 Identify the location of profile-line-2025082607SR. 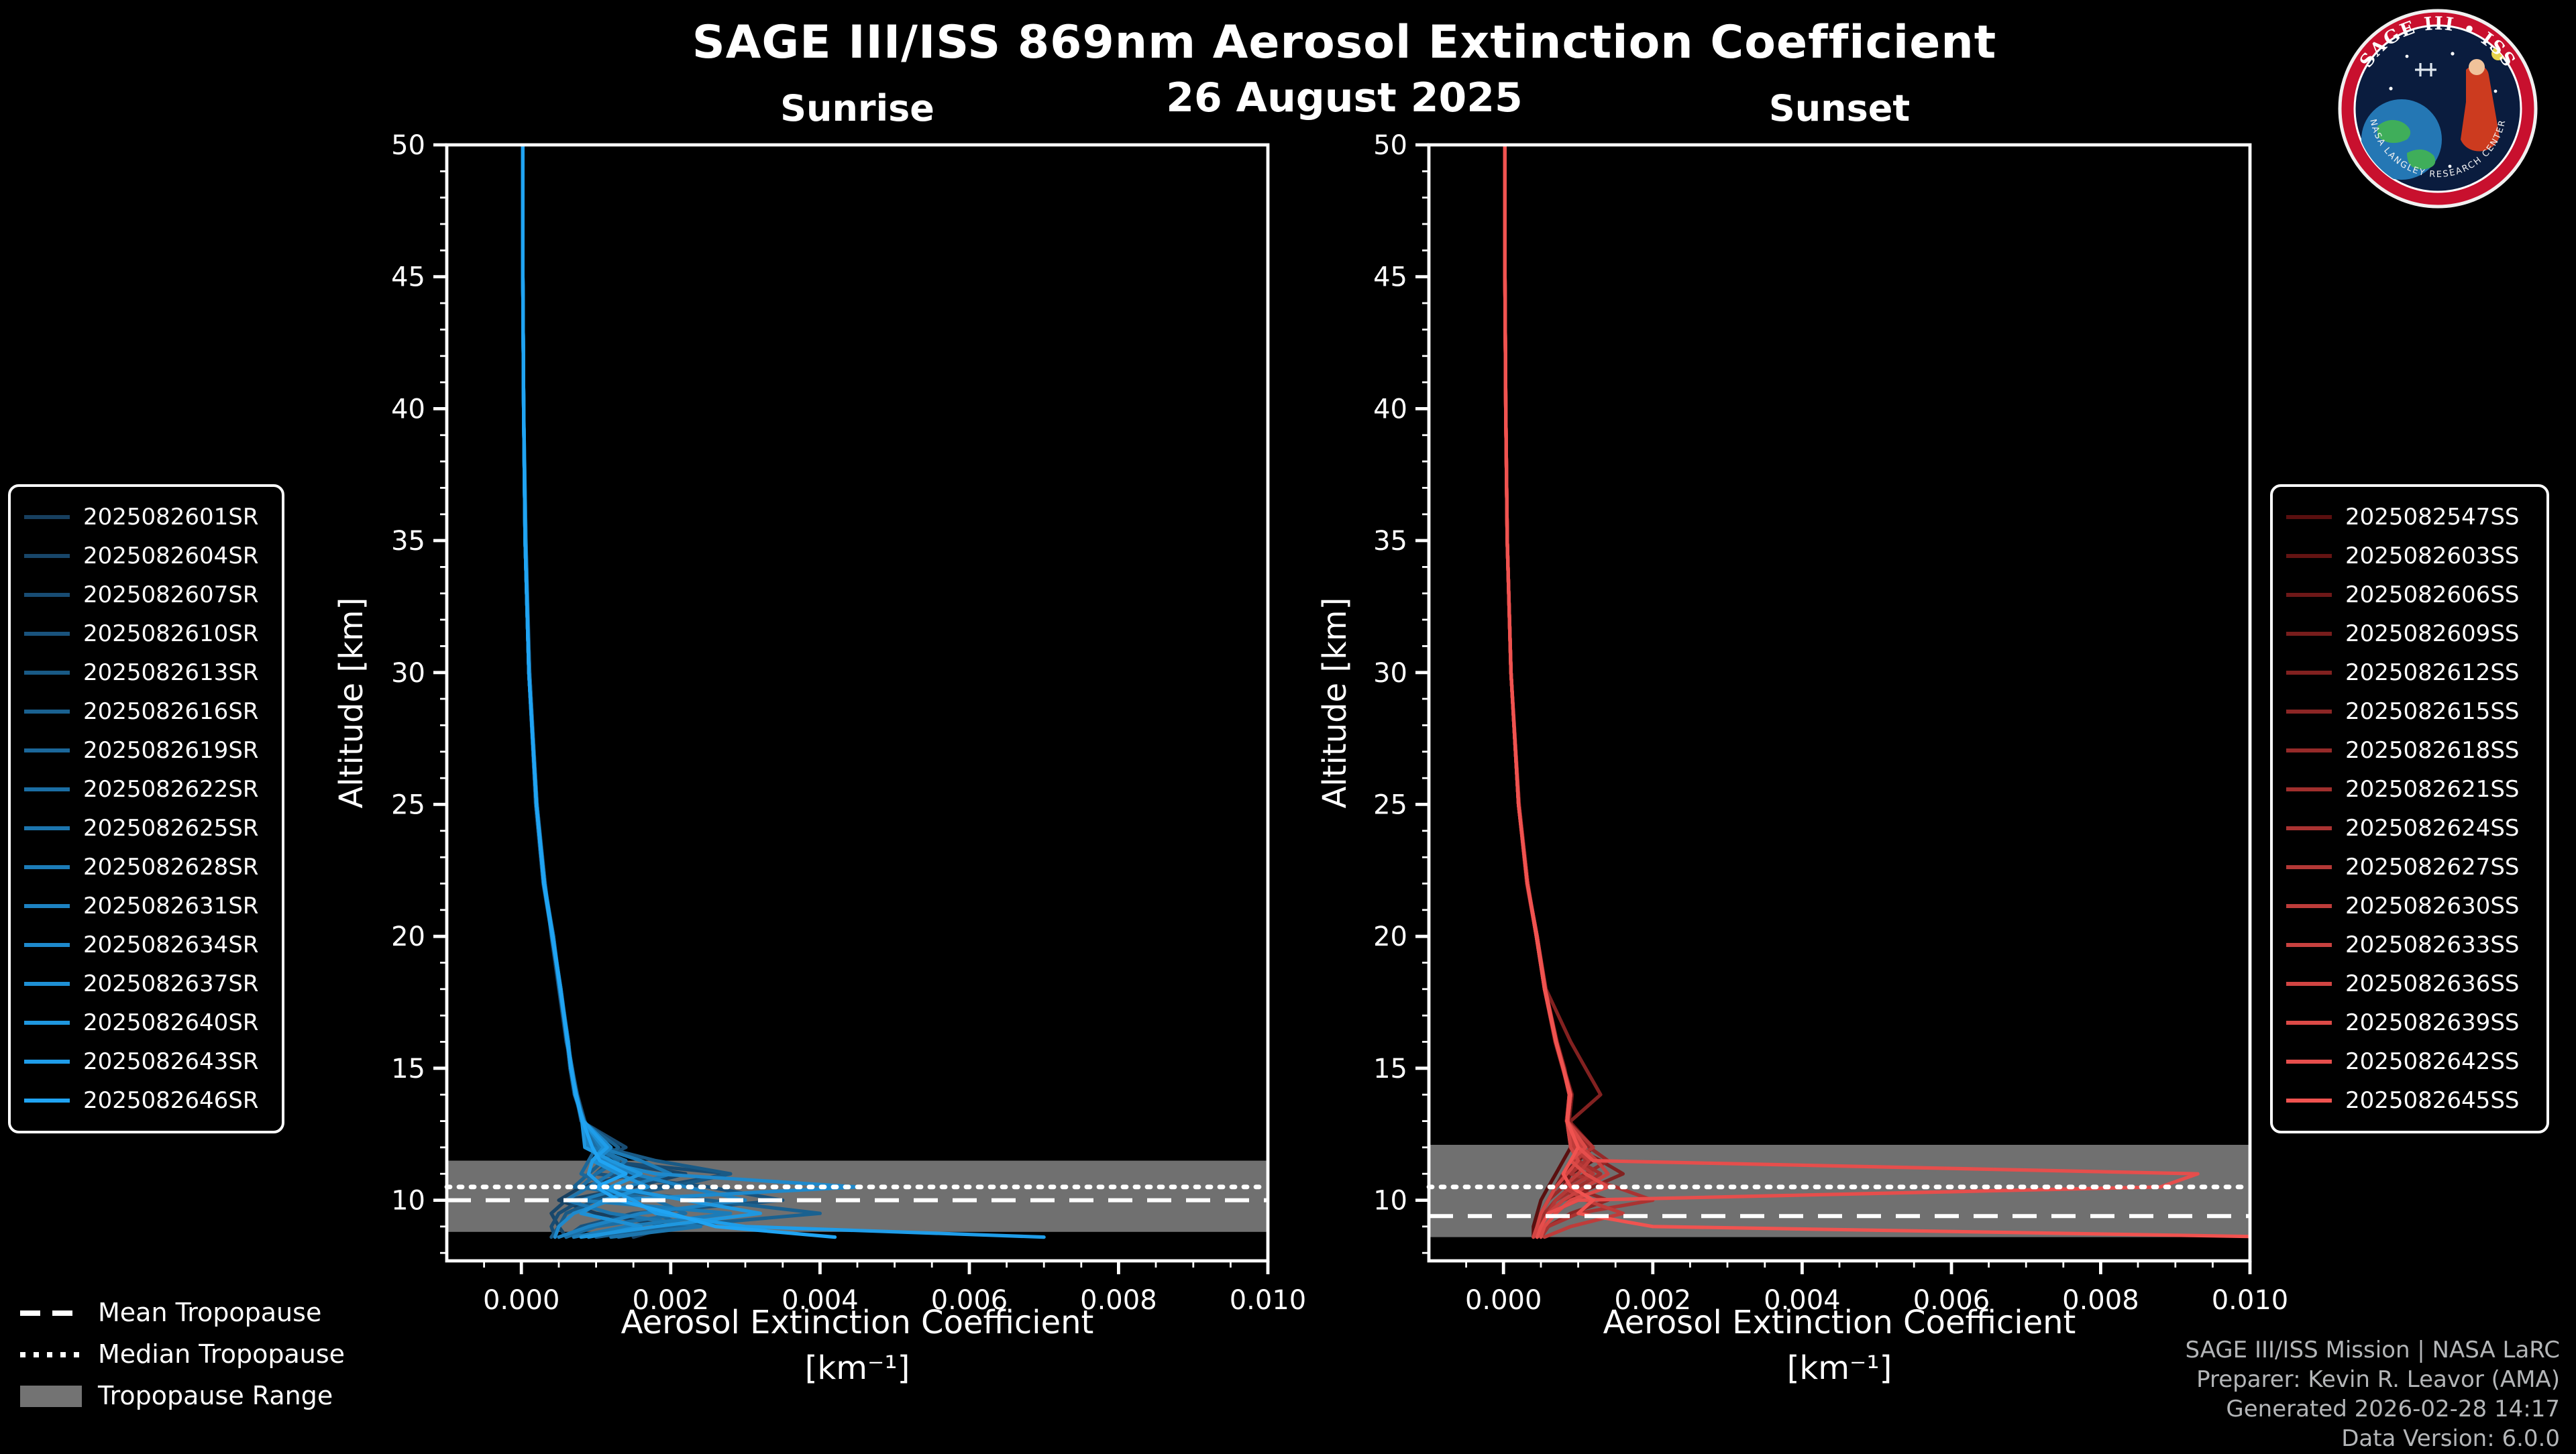
(627, 692).